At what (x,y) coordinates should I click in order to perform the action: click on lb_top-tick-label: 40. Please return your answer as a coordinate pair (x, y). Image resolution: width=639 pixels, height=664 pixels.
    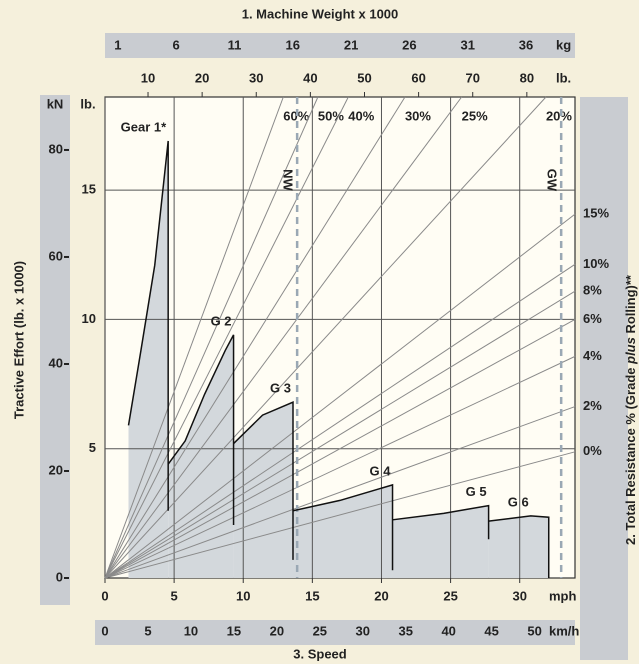
    Looking at the image, I should click on (310, 77).